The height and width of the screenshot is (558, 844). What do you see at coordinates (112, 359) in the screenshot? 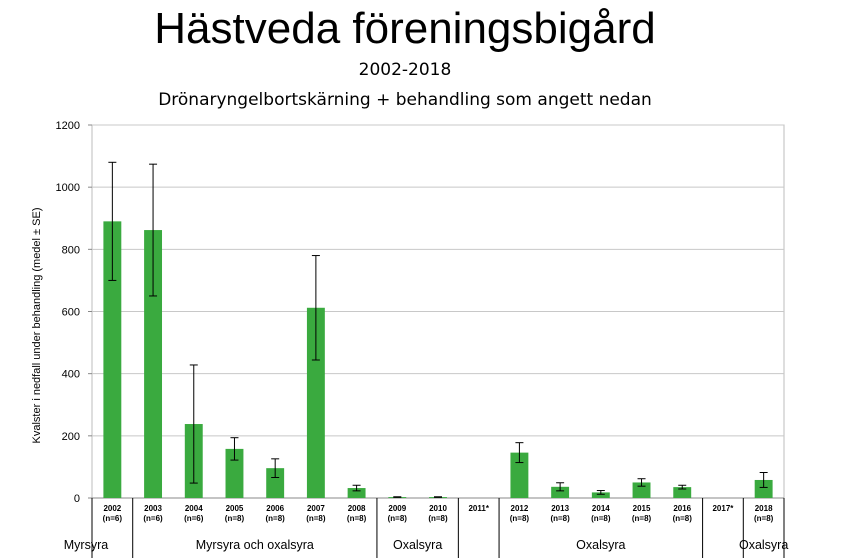
I see `bar-2002` at bounding box center [112, 359].